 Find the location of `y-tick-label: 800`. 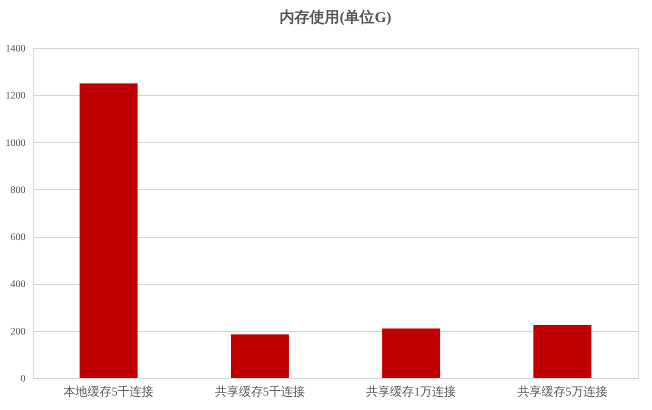

y-tick-label: 800 is located at coordinates (18, 190).